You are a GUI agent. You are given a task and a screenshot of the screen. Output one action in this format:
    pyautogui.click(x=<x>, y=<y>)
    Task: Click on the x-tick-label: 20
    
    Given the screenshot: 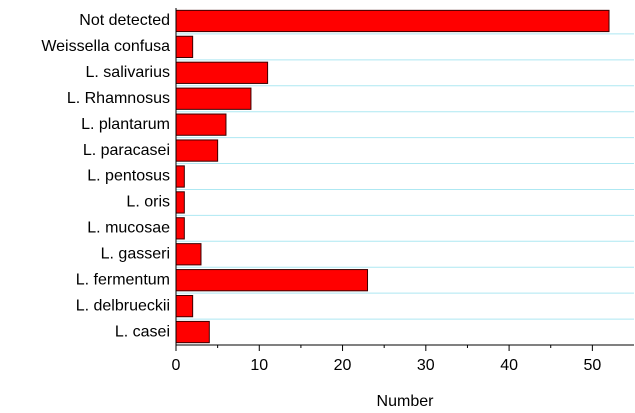 What is the action you would take?
    pyautogui.click(x=343, y=365)
    